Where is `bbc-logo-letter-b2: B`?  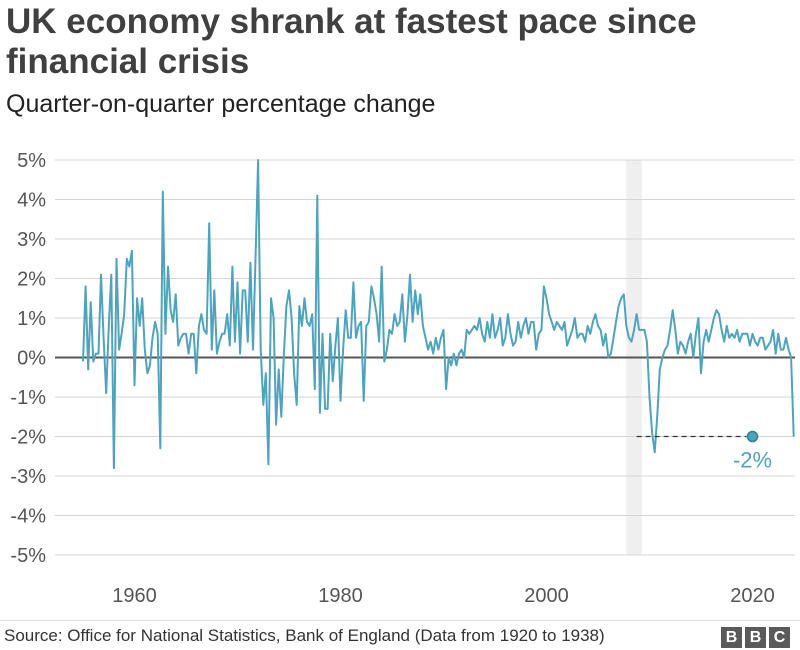
bbc-logo-letter-b2: B is located at coordinates (755, 637).